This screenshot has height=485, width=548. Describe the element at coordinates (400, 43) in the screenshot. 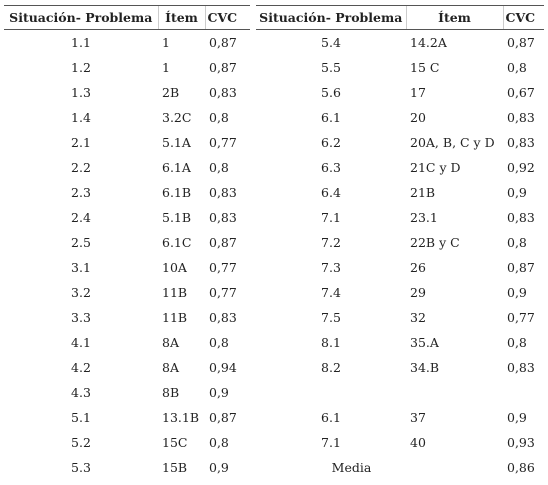

I see `table-row: 5.4 14.2A 0,87` at that location.